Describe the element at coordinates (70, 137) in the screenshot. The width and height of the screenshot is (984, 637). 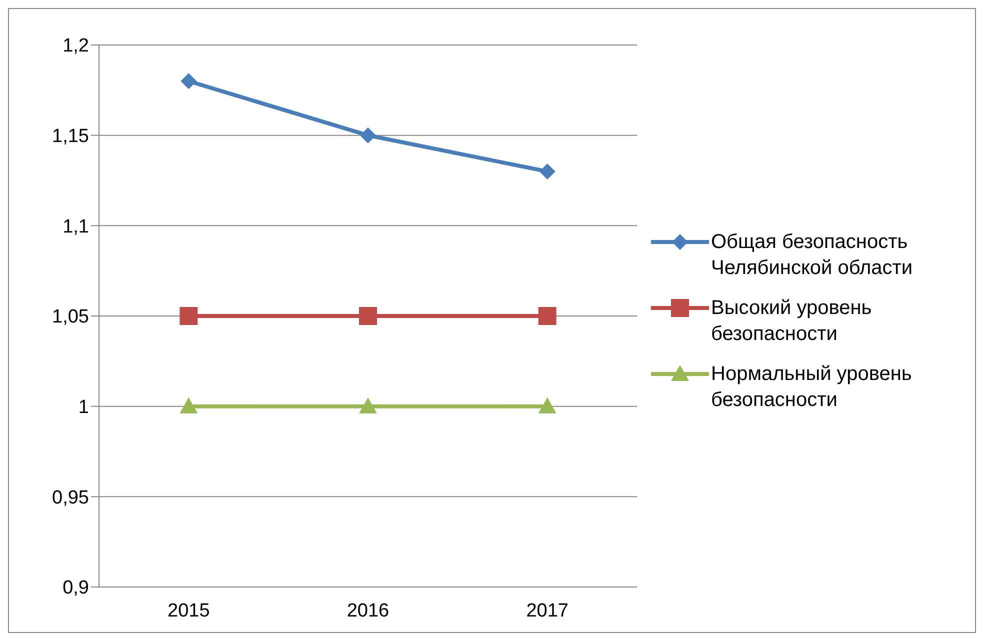
I see `y-tick-label: 1,15` at that location.